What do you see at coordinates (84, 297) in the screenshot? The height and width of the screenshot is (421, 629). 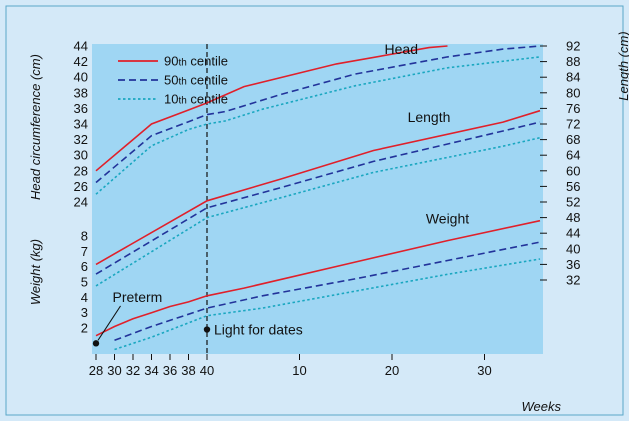 I see `y-tick-weight-4: 4` at bounding box center [84, 297].